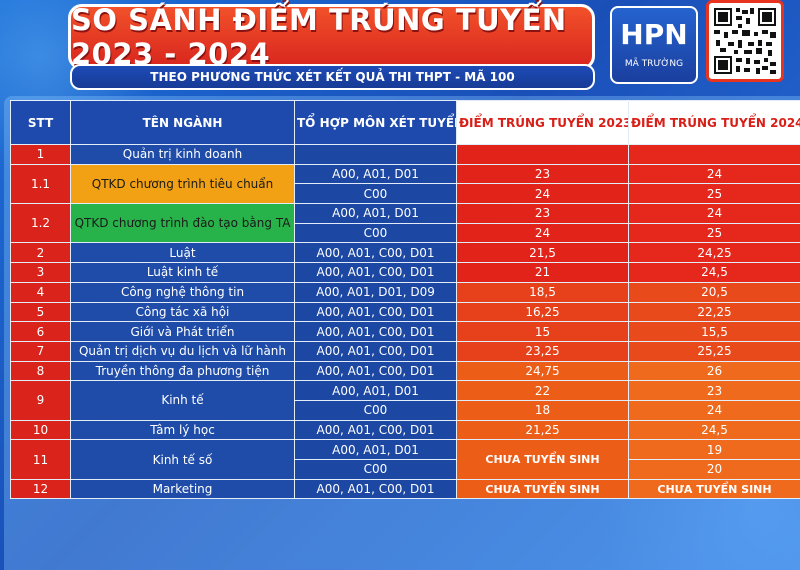 Image resolution: width=800 pixels, height=570 pixels. I want to click on major-cell: Truyền thông đa phương tiện, so click(182, 371).